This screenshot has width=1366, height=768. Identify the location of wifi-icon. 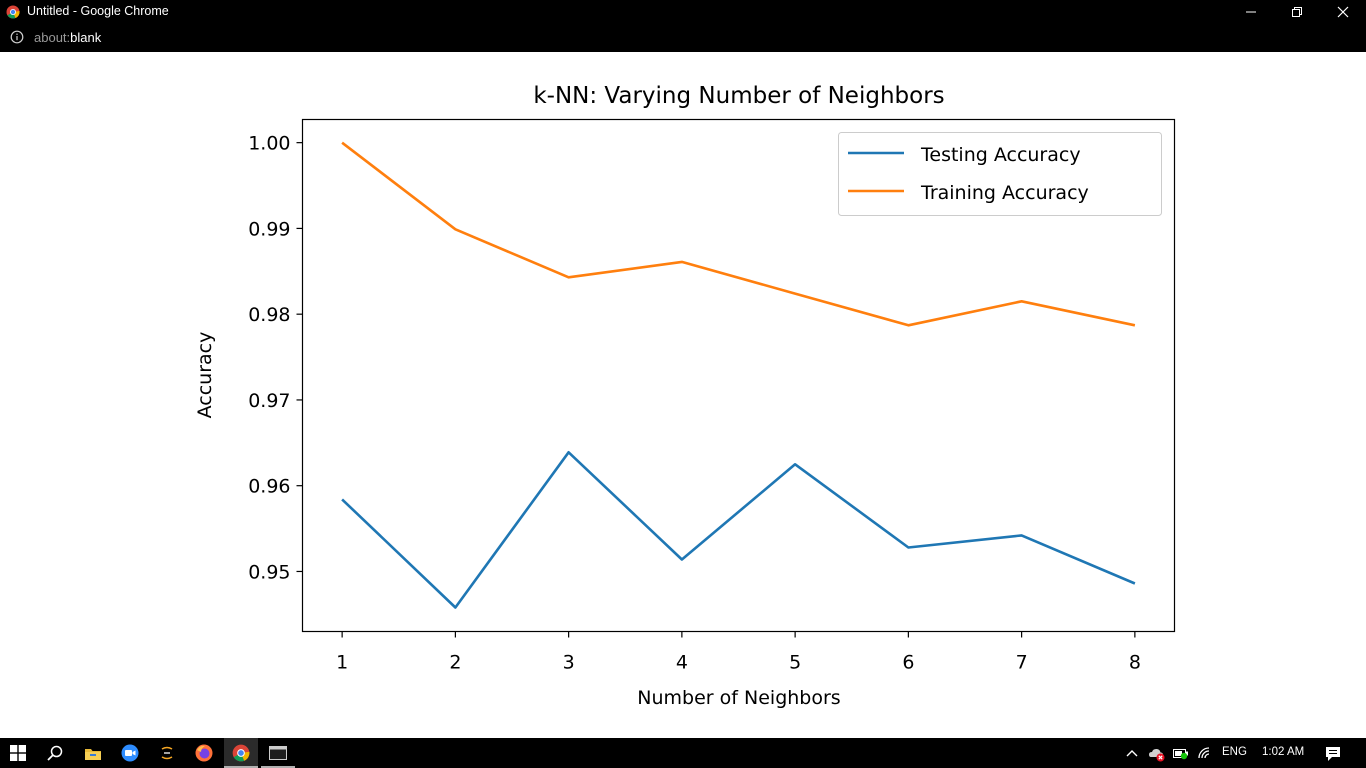
(1205, 753).